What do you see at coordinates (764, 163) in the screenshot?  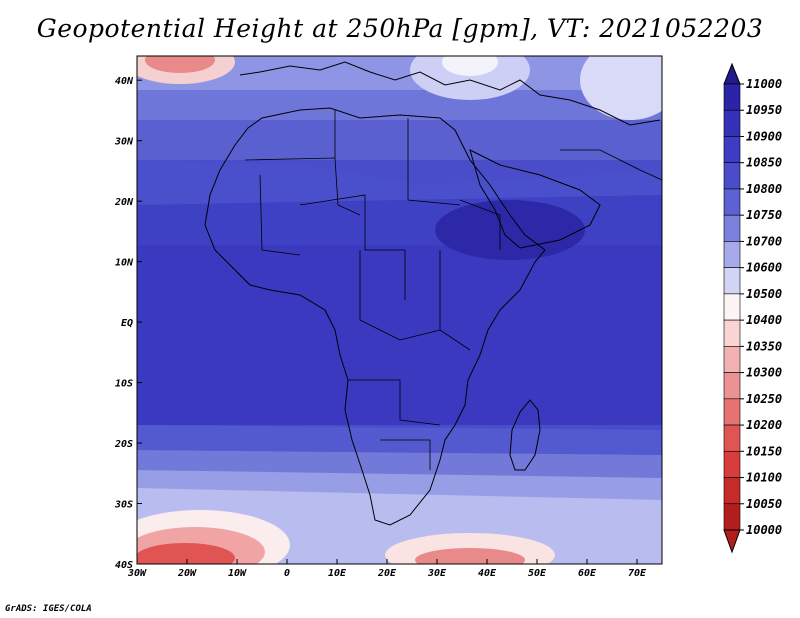 I see `colorbar-label: 10850` at bounding box center [764, 163].